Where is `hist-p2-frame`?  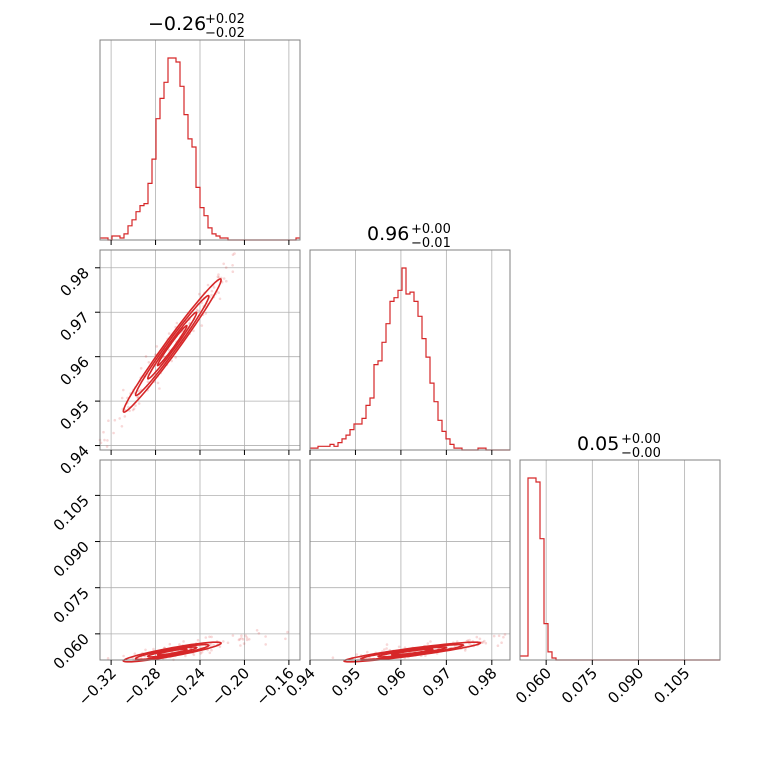
hist-p2-frame is located at coordinates (620, 560).